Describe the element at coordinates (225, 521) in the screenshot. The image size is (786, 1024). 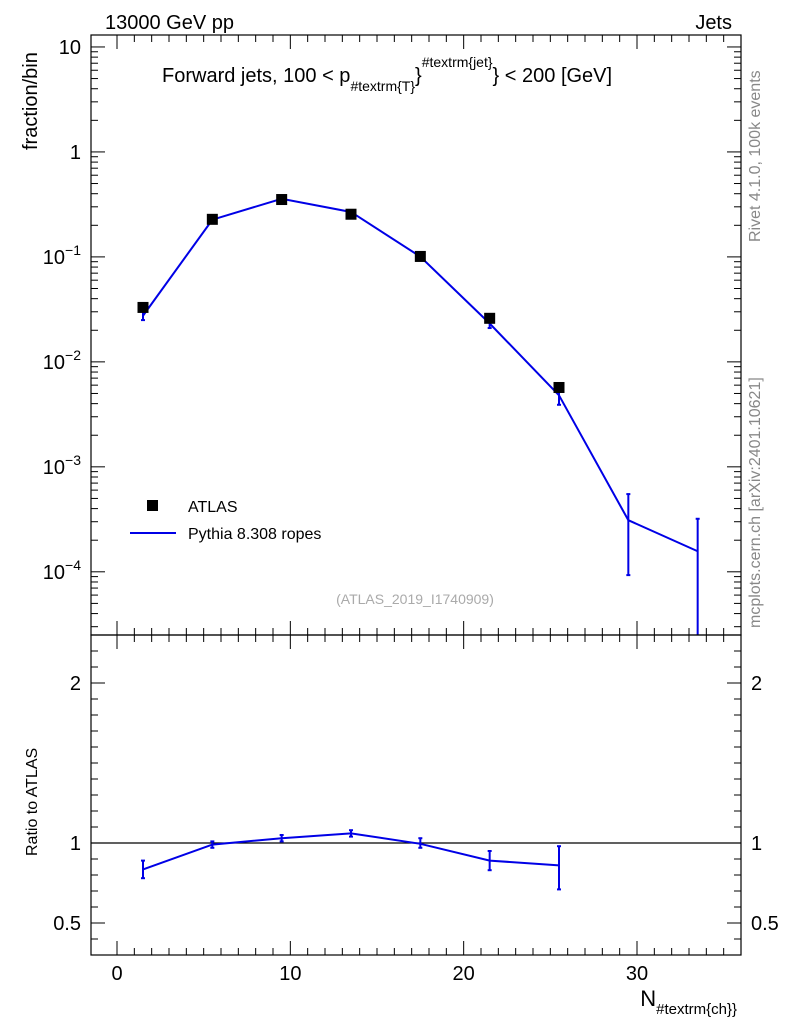
I see `legend: ATLAS Pythia 8.308 ropes` at that location.